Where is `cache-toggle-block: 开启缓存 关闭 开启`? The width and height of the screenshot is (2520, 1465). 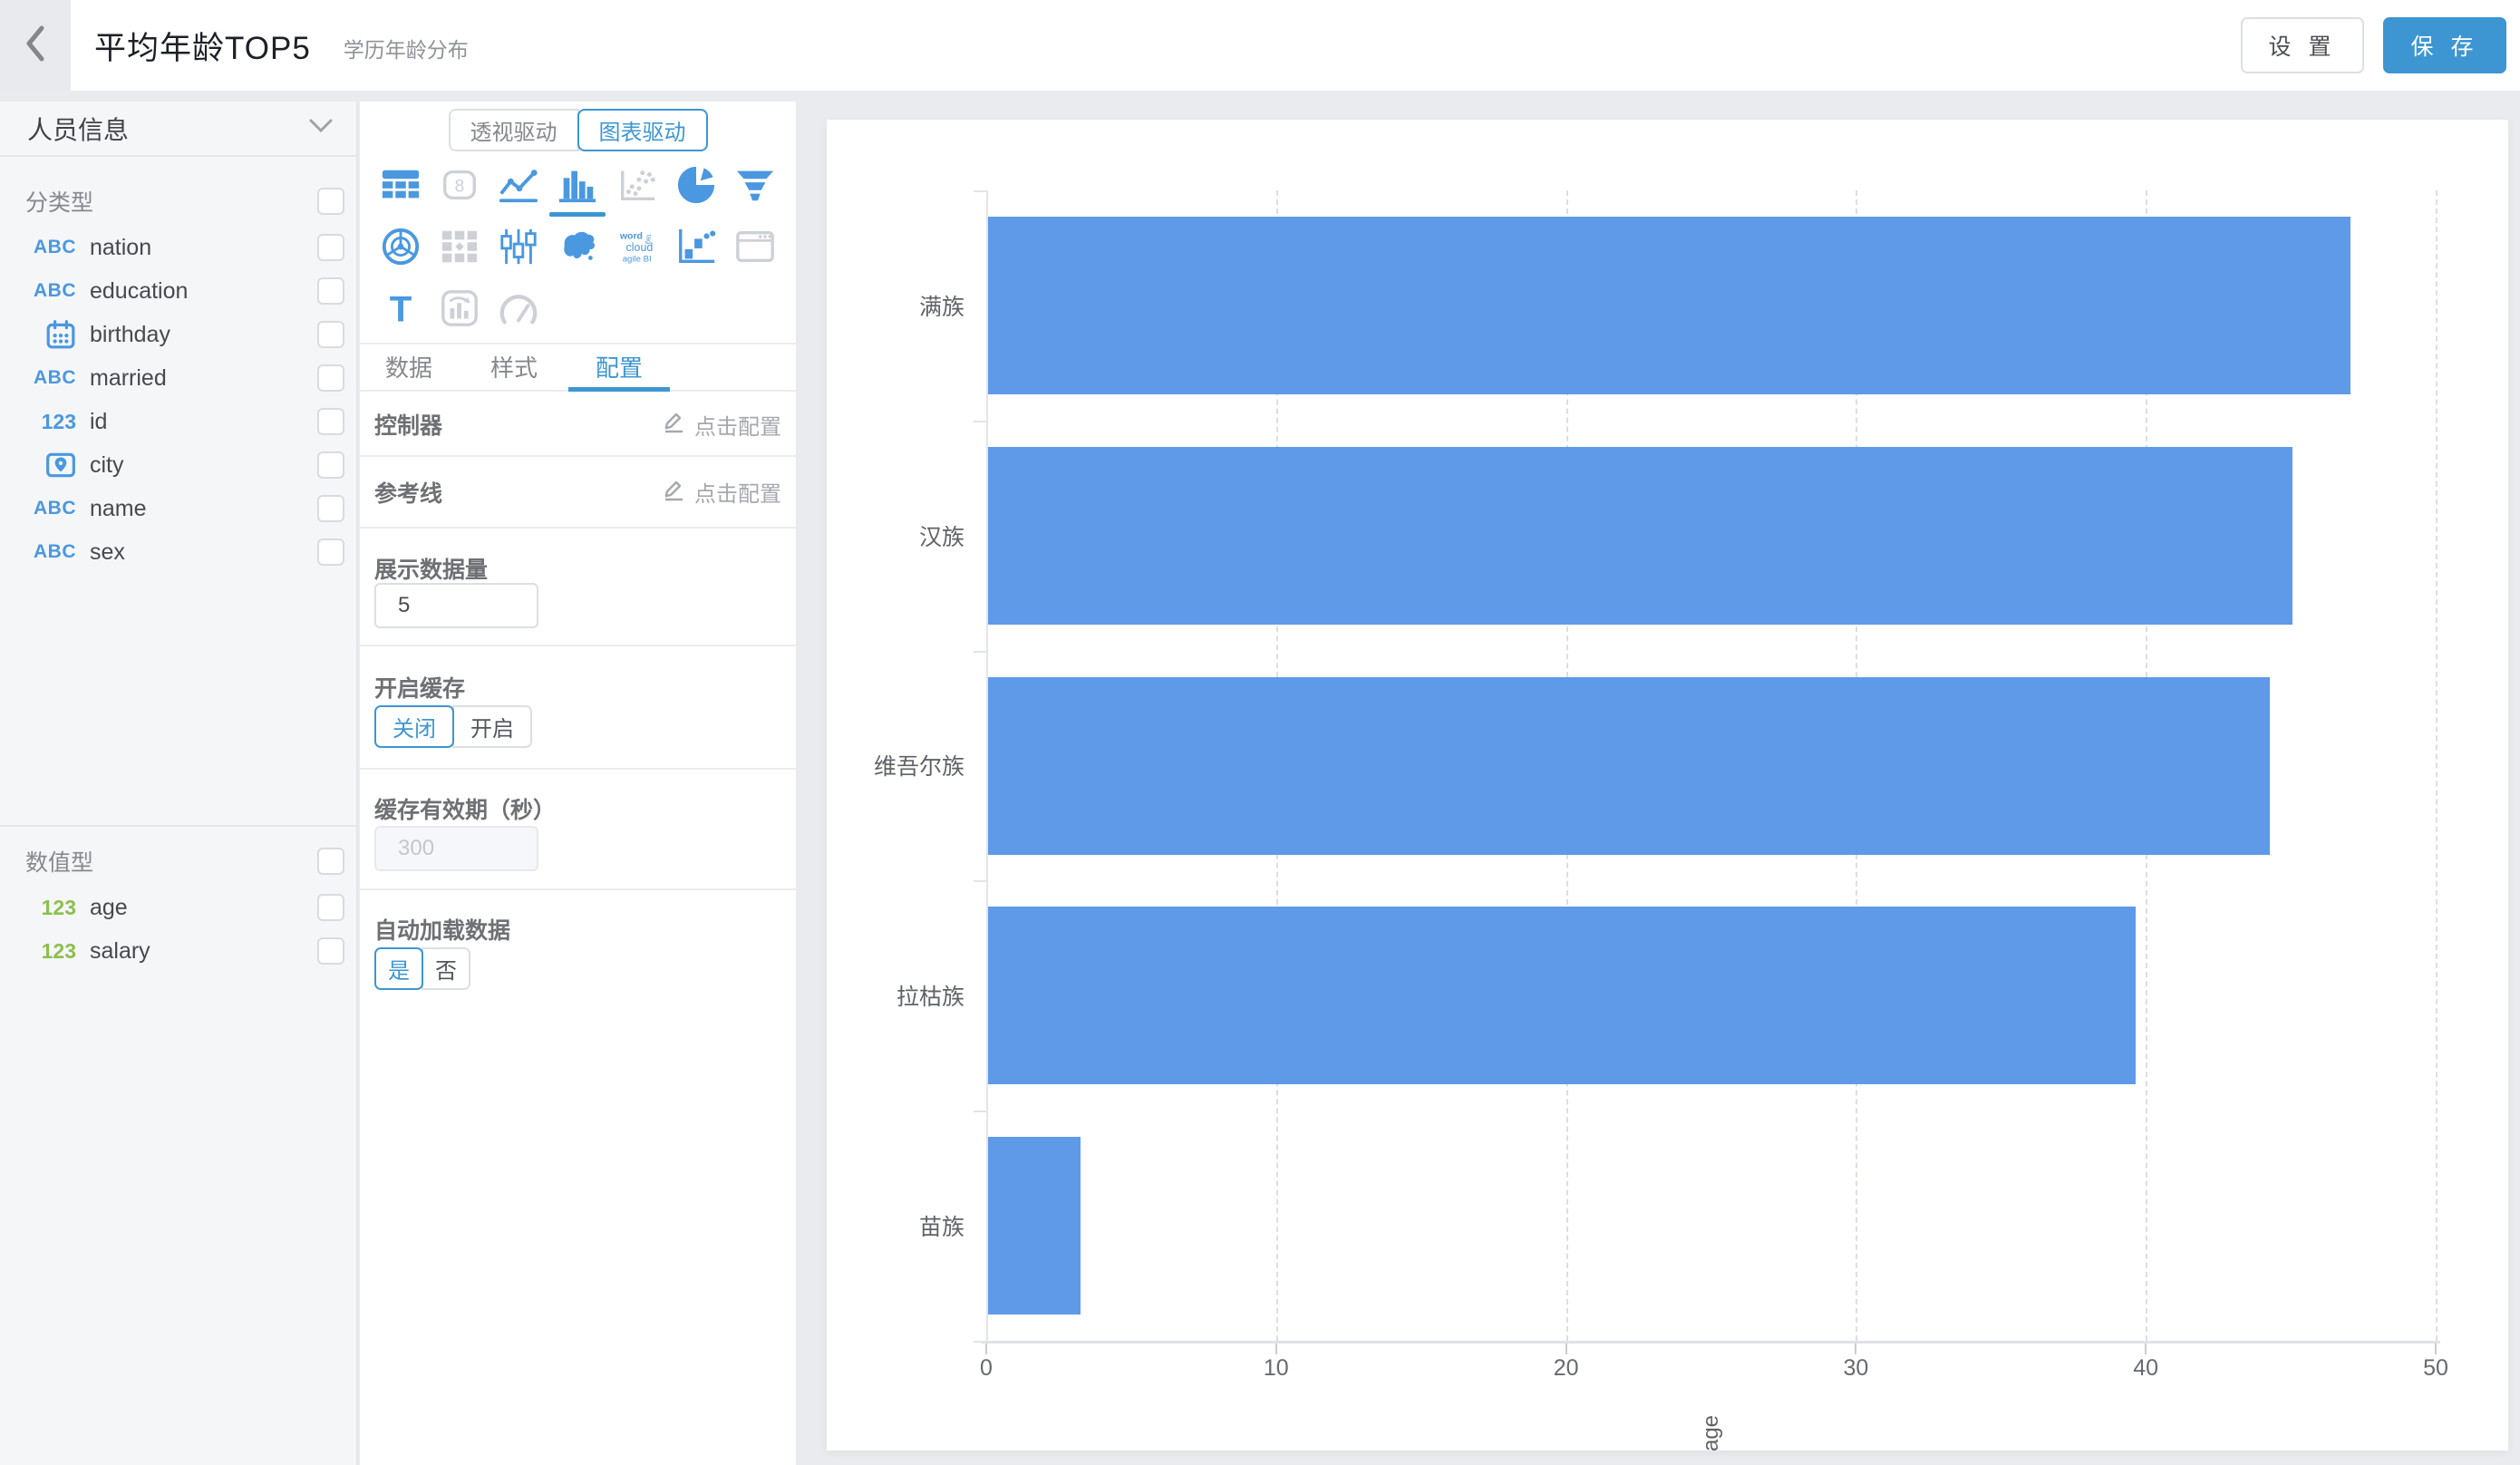 cache-toggle-block: 开启缓存 关闭 开启 is located at coordinates (578, 708).